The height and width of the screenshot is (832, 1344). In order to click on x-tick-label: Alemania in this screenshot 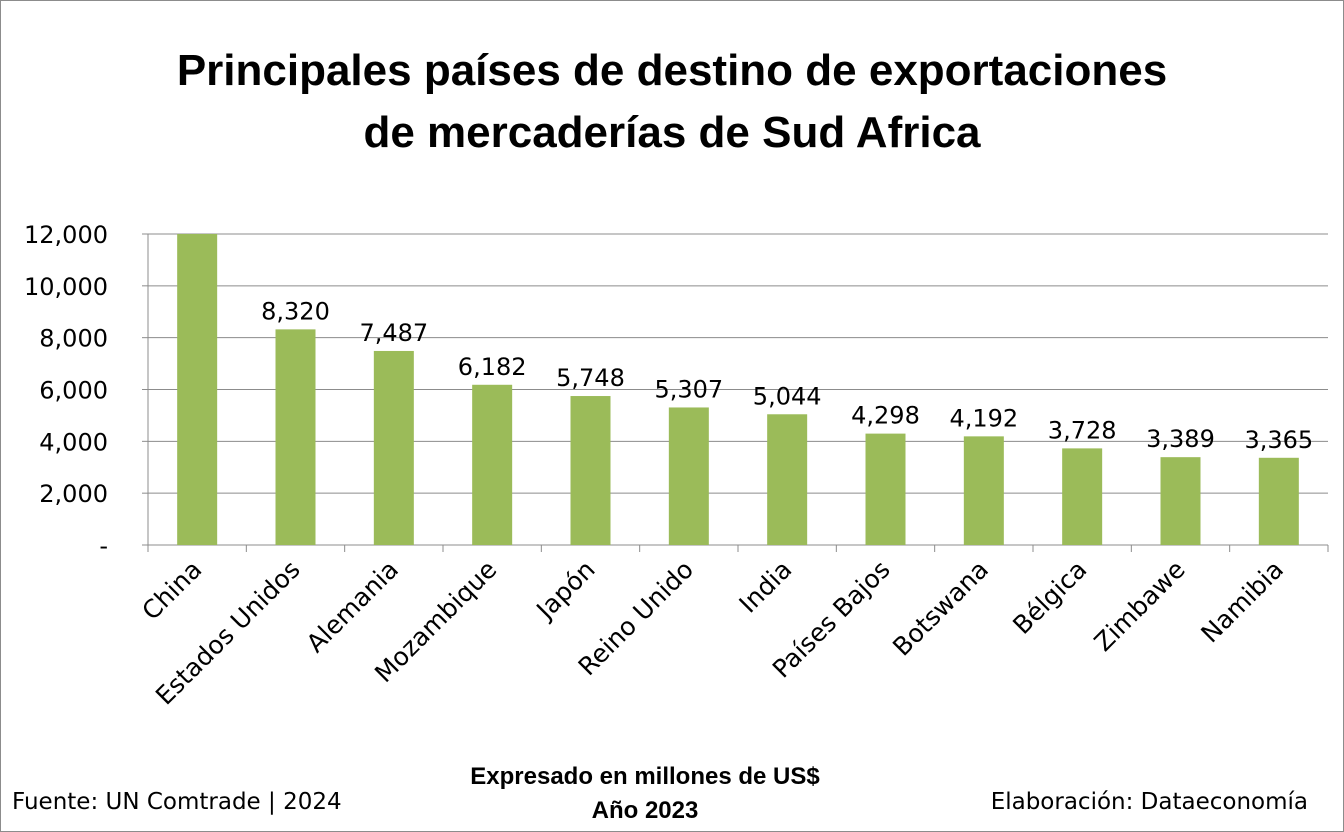, I will do `click(352, 606)`.